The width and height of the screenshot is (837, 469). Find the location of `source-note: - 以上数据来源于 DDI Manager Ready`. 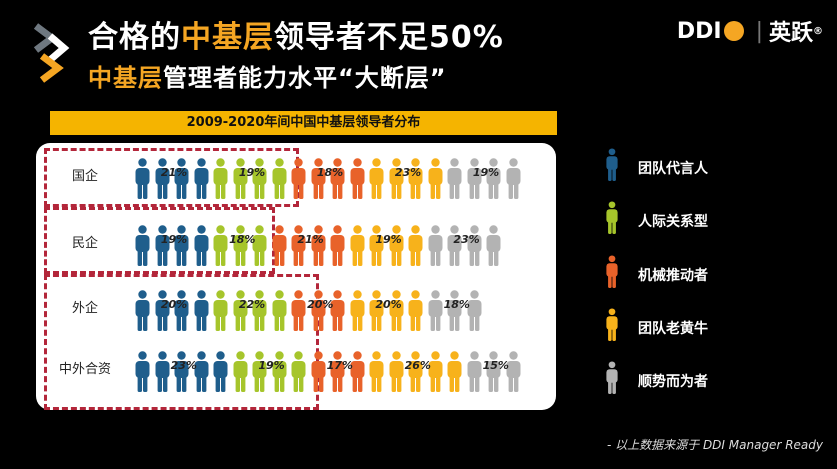

source-note: - 以上数据来源于 DDI Manager Ready is located at coordinates (714, 445).